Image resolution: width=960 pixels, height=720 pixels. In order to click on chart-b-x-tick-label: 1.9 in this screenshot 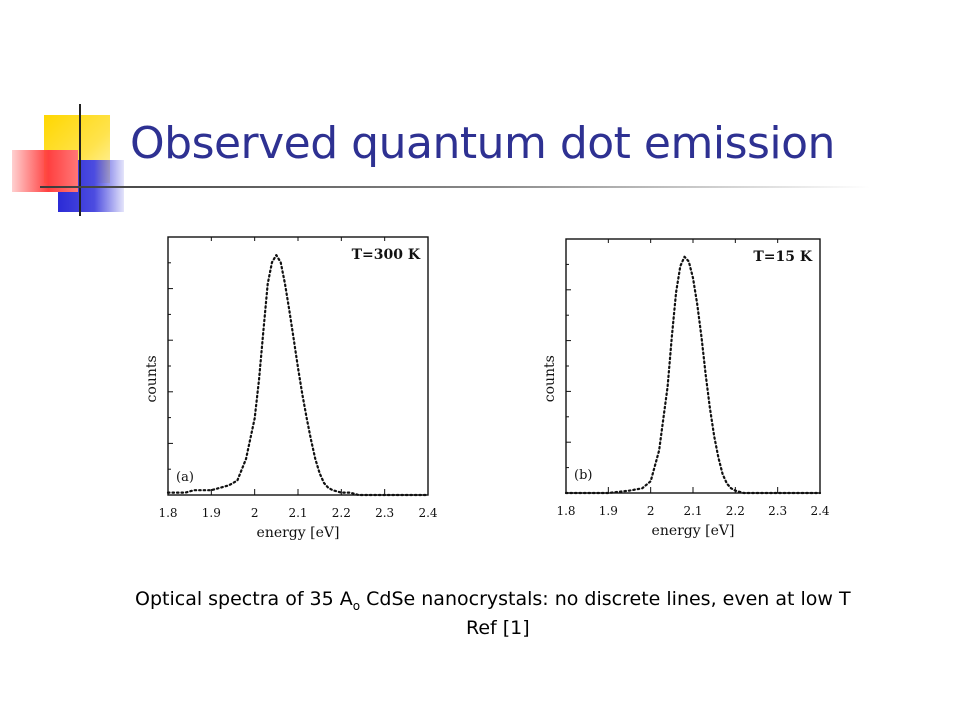, I will do `click(608, 511)`.